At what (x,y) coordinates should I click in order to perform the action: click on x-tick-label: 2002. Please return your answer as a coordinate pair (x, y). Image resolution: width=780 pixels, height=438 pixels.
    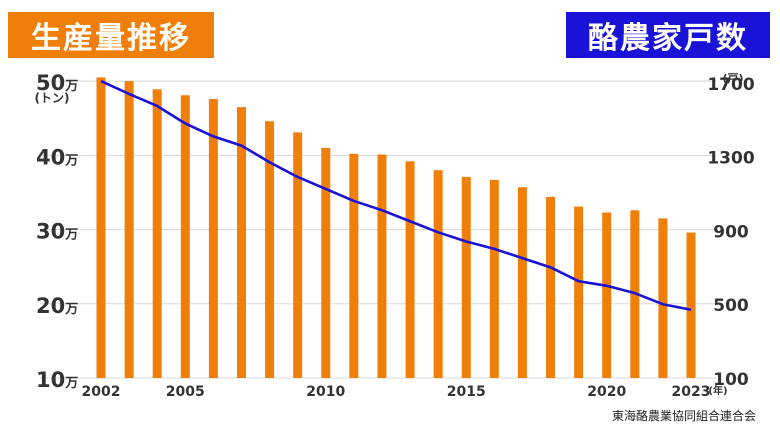
    Looking at the image, I should click on (101, 392).